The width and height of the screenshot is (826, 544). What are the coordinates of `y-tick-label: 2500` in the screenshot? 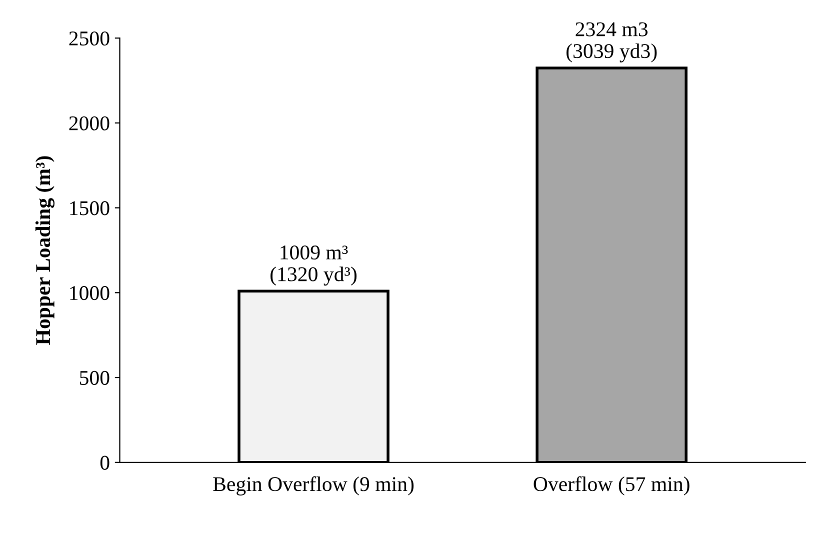 It's located at (89, 38).